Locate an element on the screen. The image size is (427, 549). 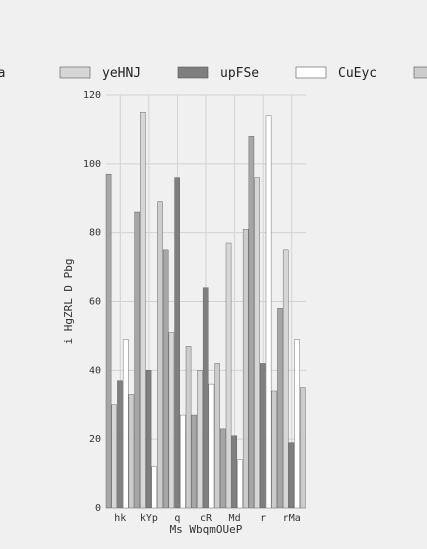
y-axis-label: i HgZRL D Pbg is located at coordinates (68, 301).